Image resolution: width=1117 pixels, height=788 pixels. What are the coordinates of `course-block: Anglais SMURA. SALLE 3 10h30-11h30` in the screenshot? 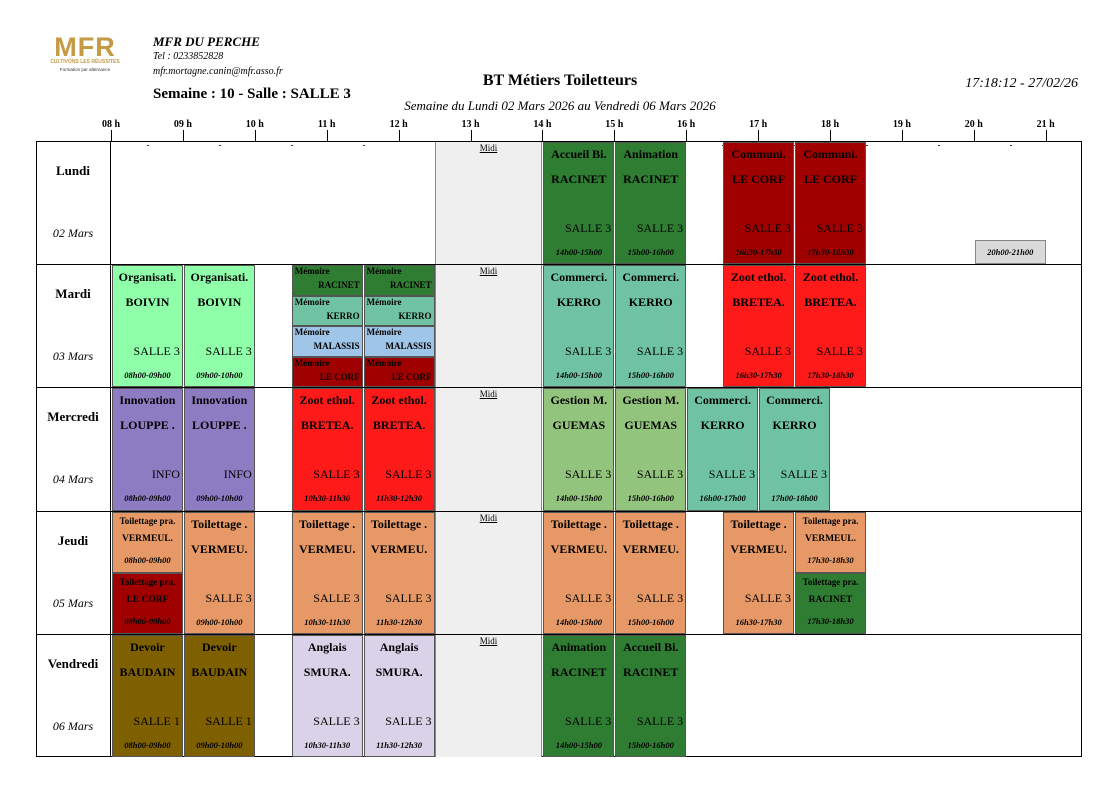 It's located at (327, 695).